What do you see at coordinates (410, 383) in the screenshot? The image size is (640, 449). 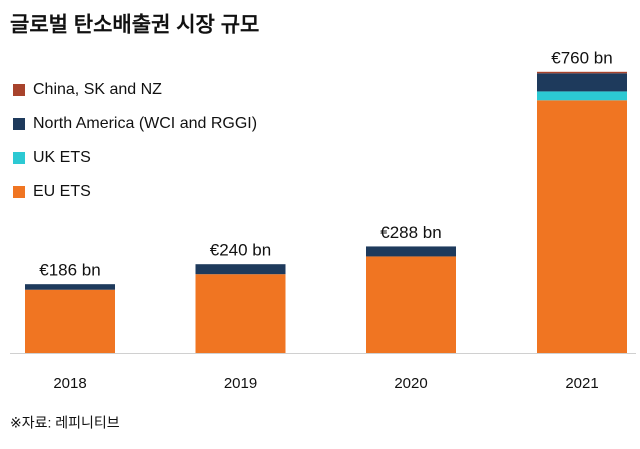 I see `x-tick-label: 2020` at bounding box center [410, 383].